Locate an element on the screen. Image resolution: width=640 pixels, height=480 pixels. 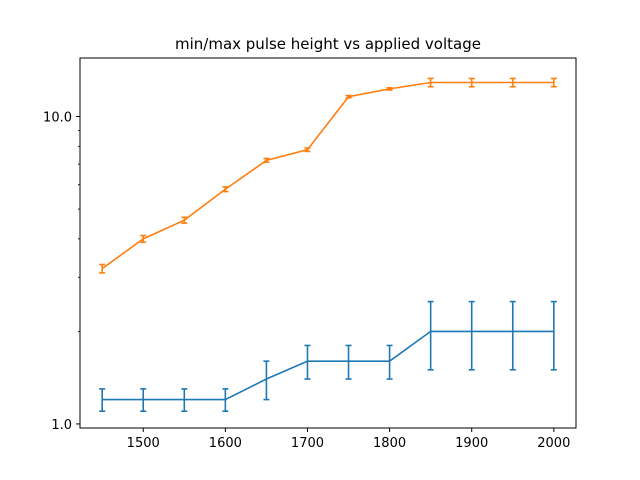
y-tick-label: 10.0 is located at coordinates (57, 118).